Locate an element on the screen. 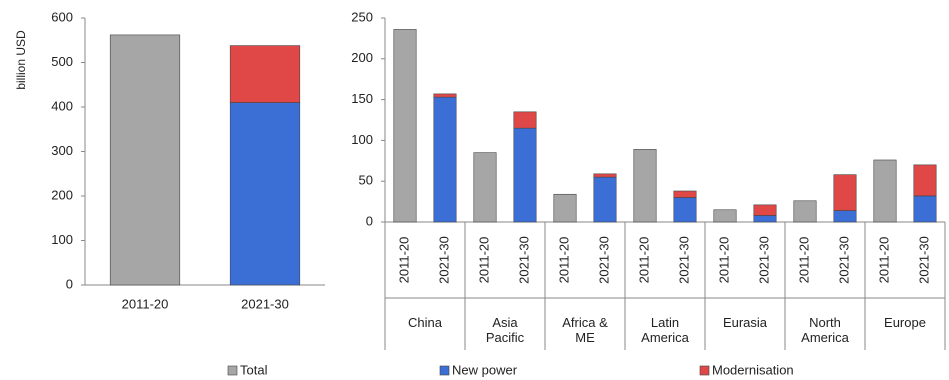 Image resolution: width=949 pixels, height=380 pixels. legend-label: Modernisation is located at coordinates (753, 369).